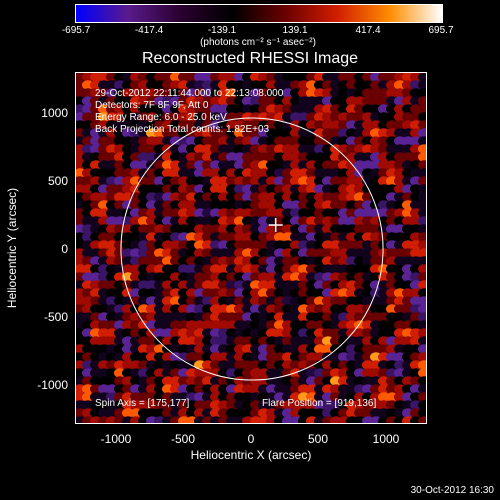 This screenshot has height=500, width=500. I want to click on y-tick-label: 1000, so click(54, 113).